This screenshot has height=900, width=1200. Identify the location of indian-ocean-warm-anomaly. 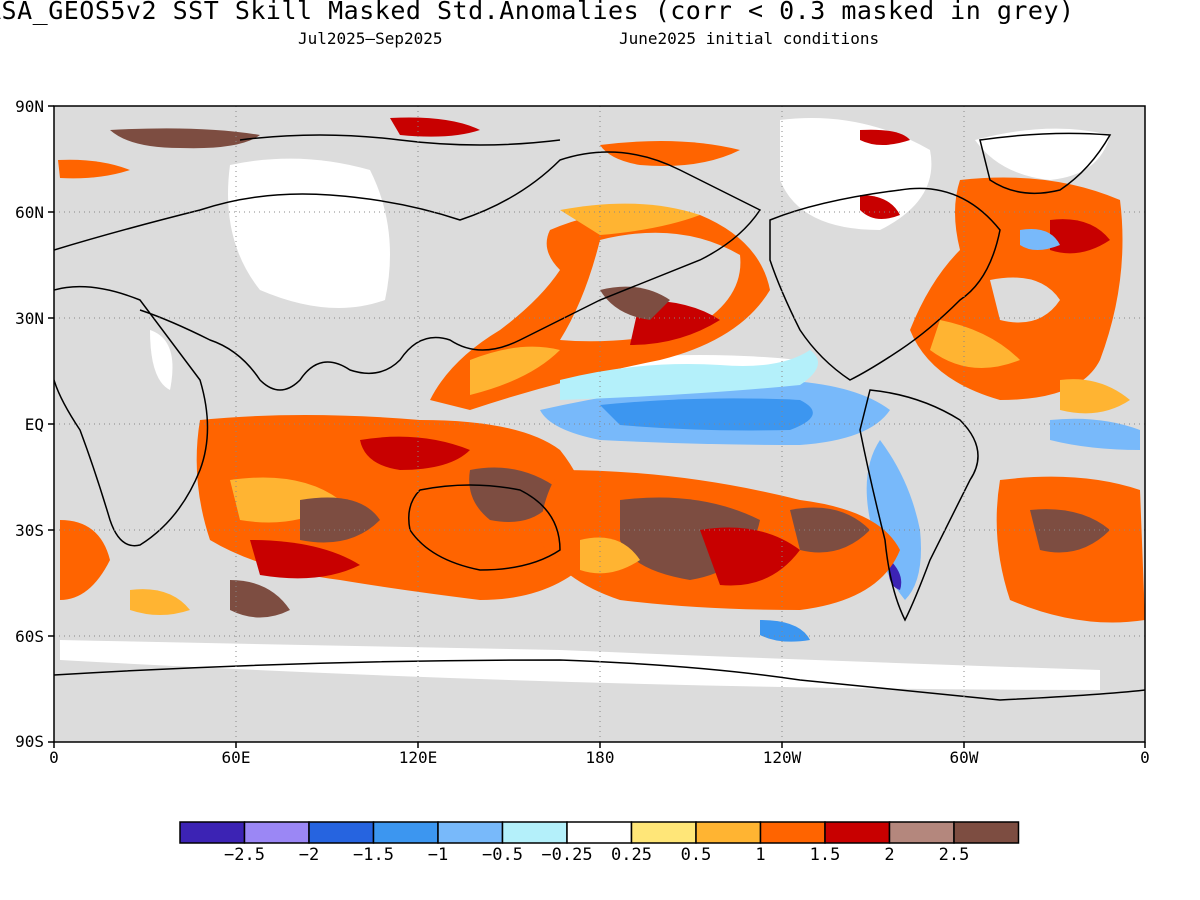
(394, 507).